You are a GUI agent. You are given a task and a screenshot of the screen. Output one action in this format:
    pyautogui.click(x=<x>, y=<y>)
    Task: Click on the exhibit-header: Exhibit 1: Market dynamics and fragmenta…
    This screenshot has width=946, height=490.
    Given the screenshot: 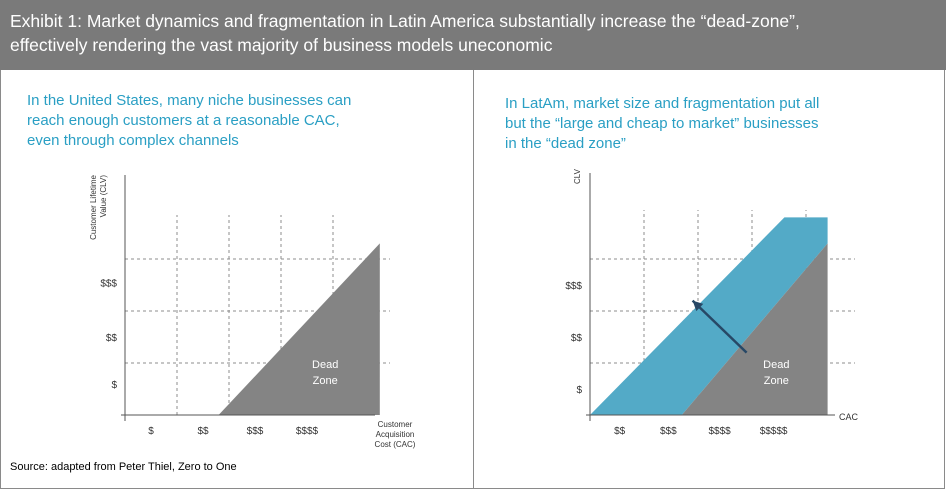 What is the action you would take?
    pyautogui.click(x=473, y=35)
    